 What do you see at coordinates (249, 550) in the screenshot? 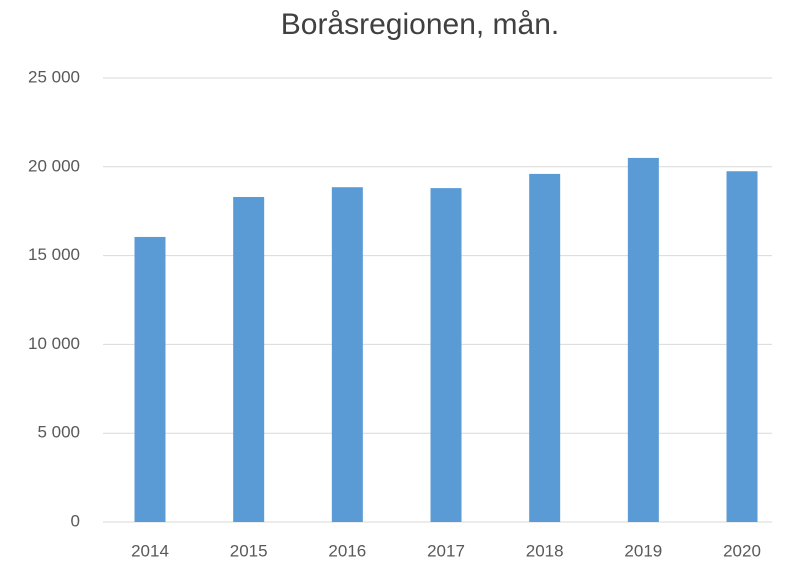
I see `x-tick-label: 2015` at bounding box center [249, 550].